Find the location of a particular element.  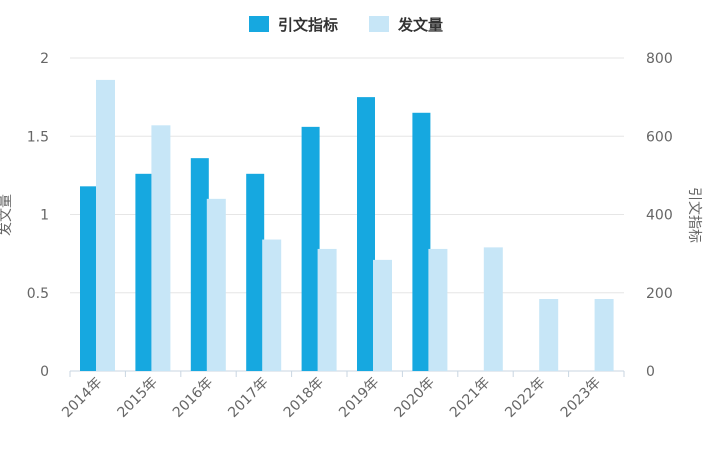

x-tick-label: 2023年 is located at coordinates (581, 398).